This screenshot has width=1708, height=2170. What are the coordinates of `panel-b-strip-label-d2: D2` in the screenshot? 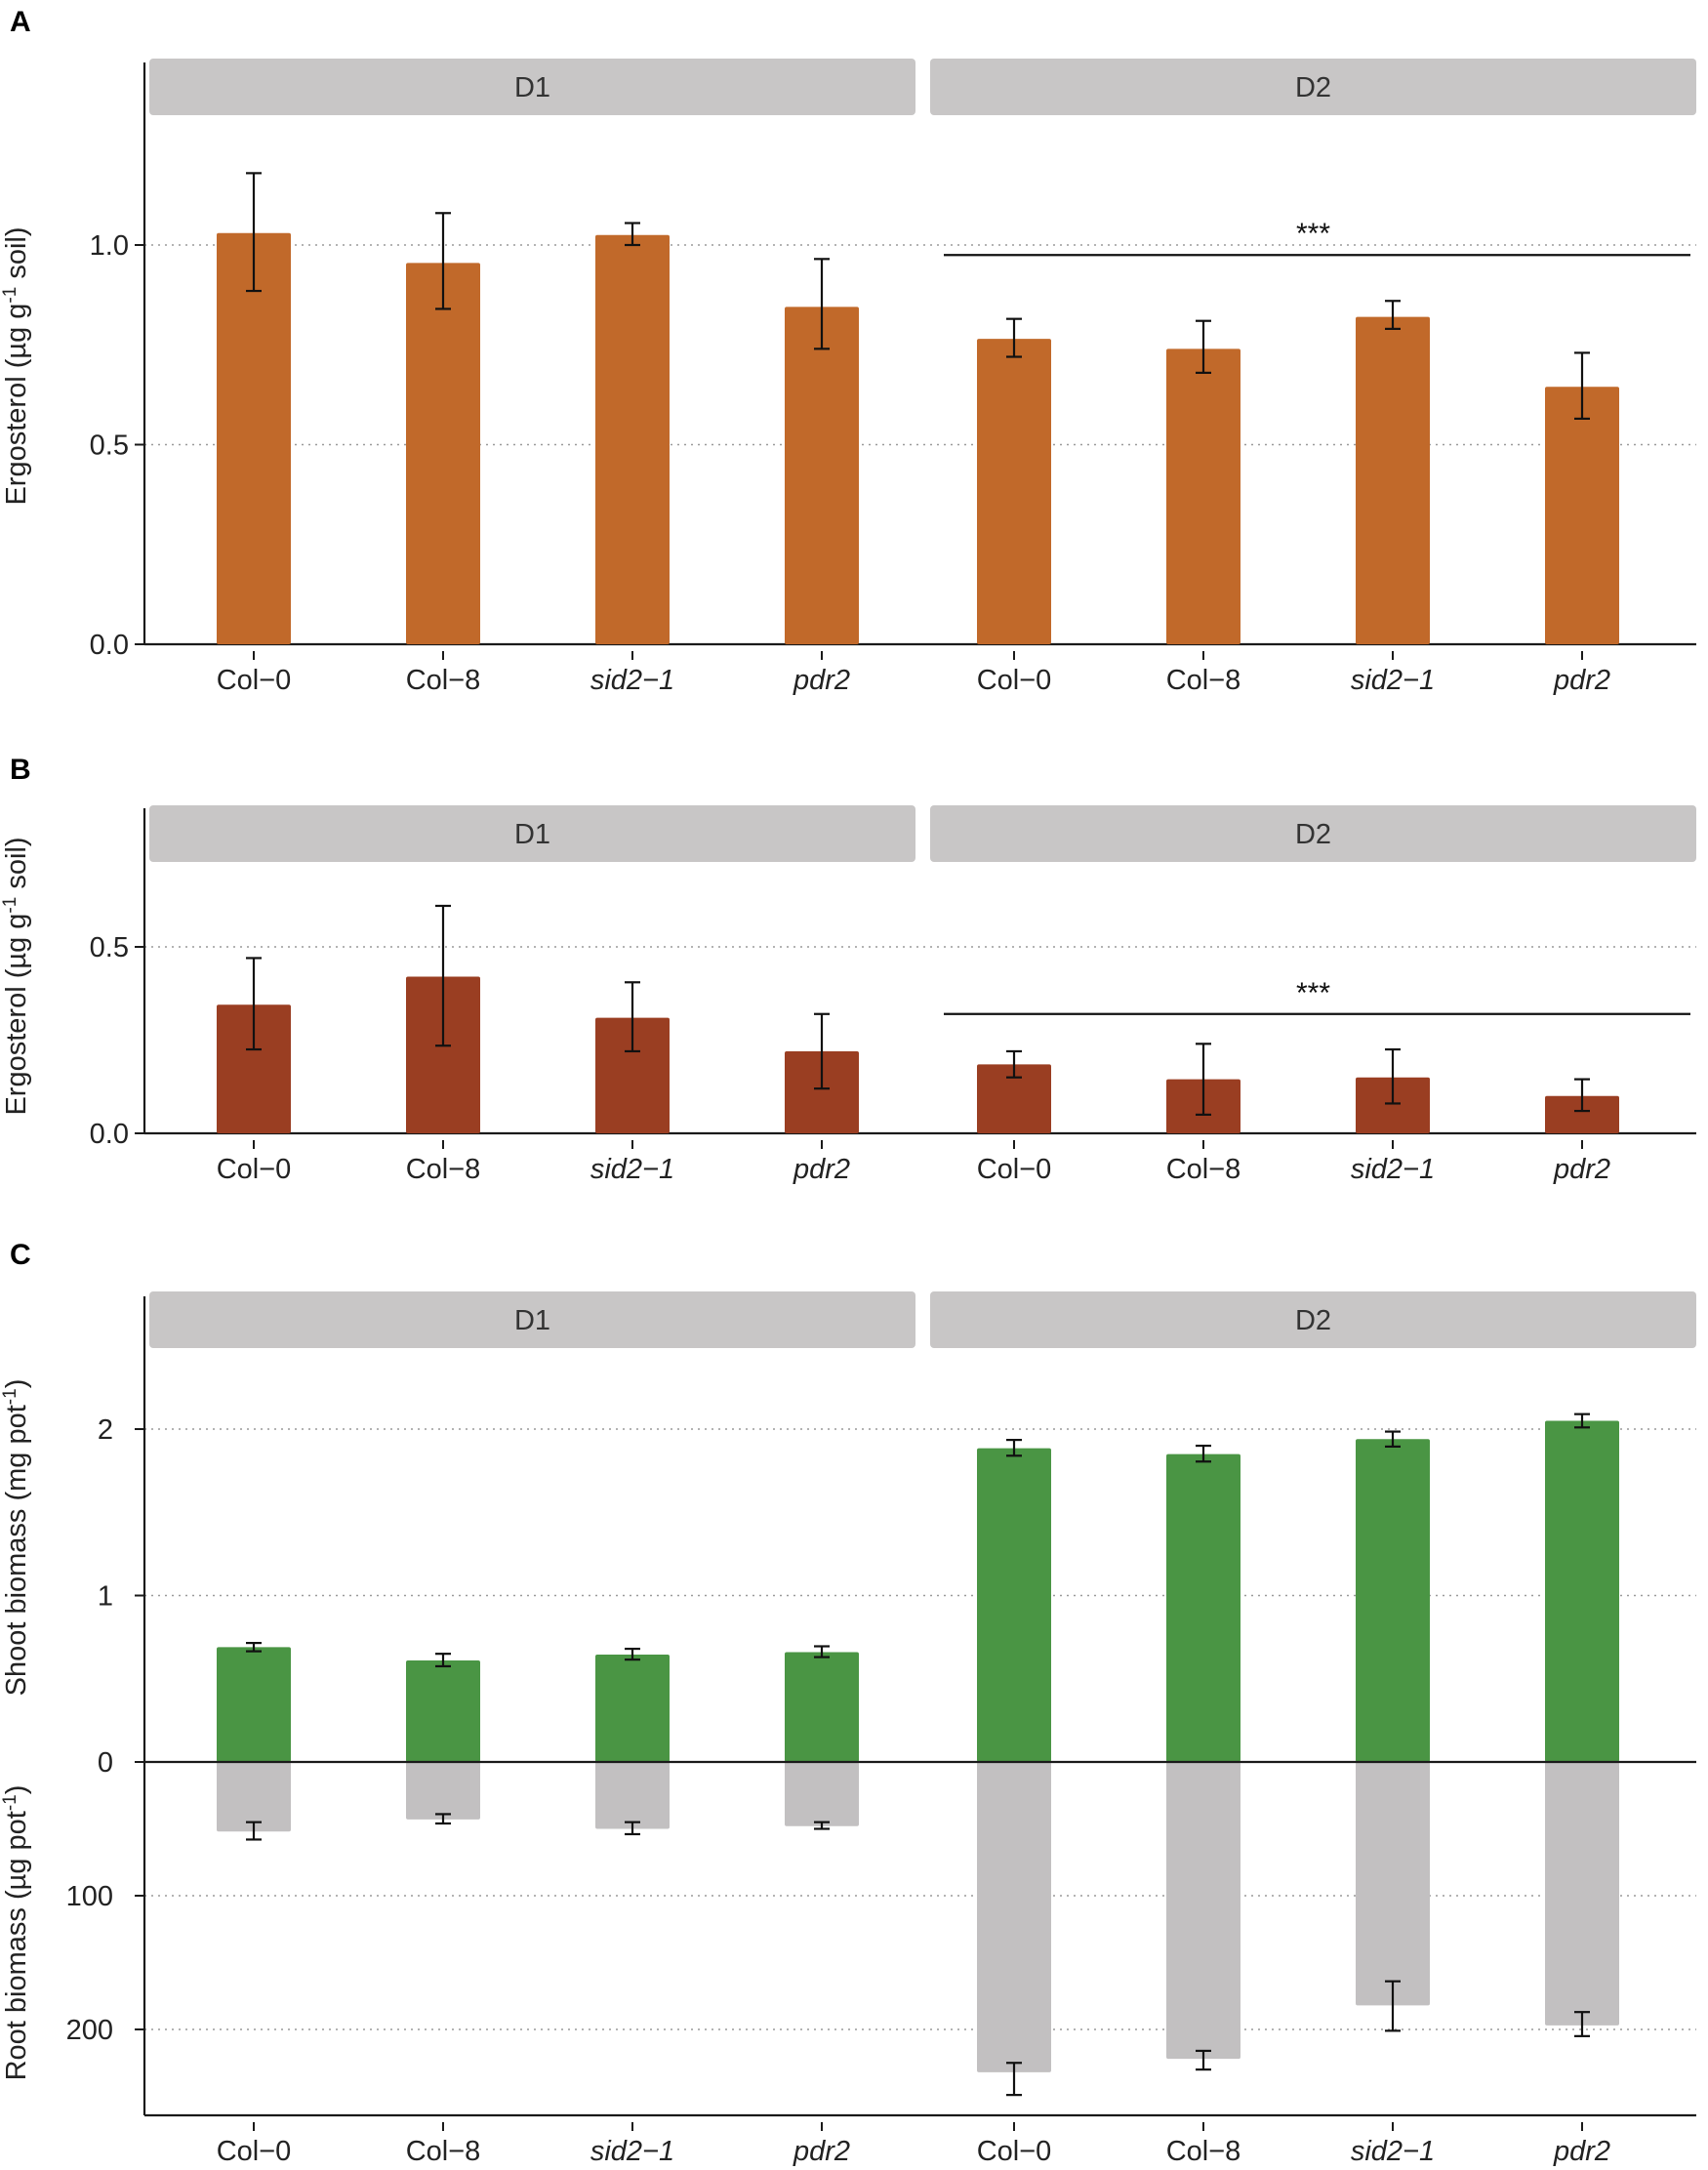 It's located at (1313, 834).